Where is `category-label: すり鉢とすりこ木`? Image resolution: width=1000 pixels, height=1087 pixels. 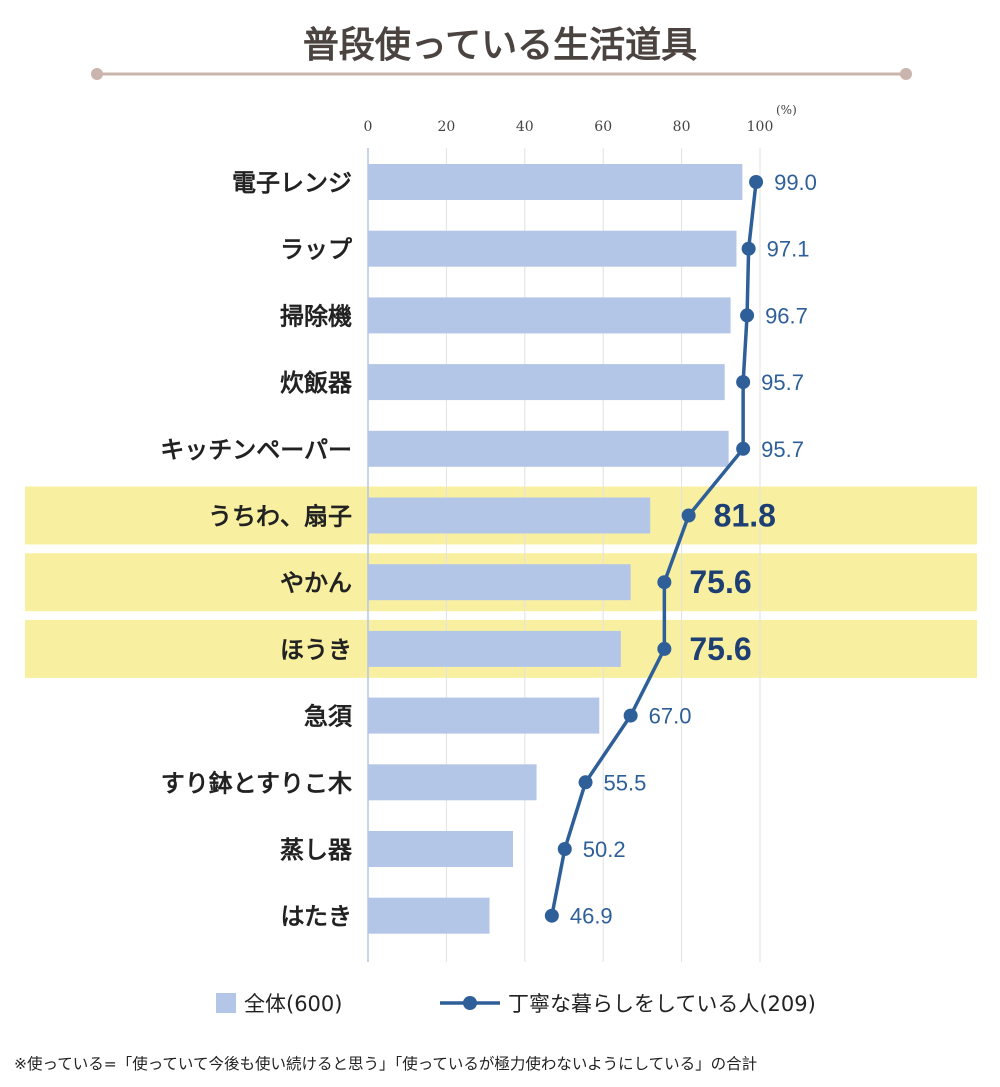 category-label: すり鉢とすりこ木 is located at coordinates (257, 783).